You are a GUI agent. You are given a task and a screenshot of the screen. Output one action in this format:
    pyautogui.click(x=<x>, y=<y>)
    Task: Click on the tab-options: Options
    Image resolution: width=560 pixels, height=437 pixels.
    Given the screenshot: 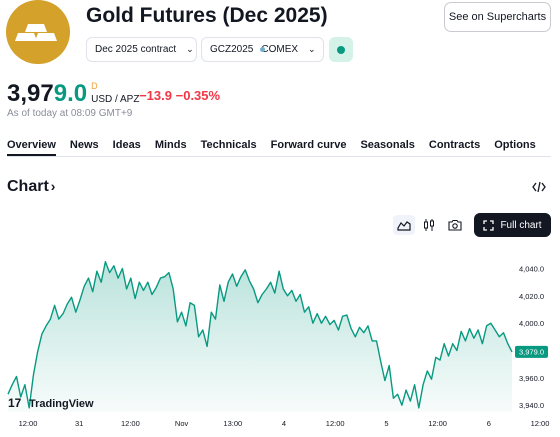 What is the action you would take?
    pyautogui.click(x=515, y=145)
    